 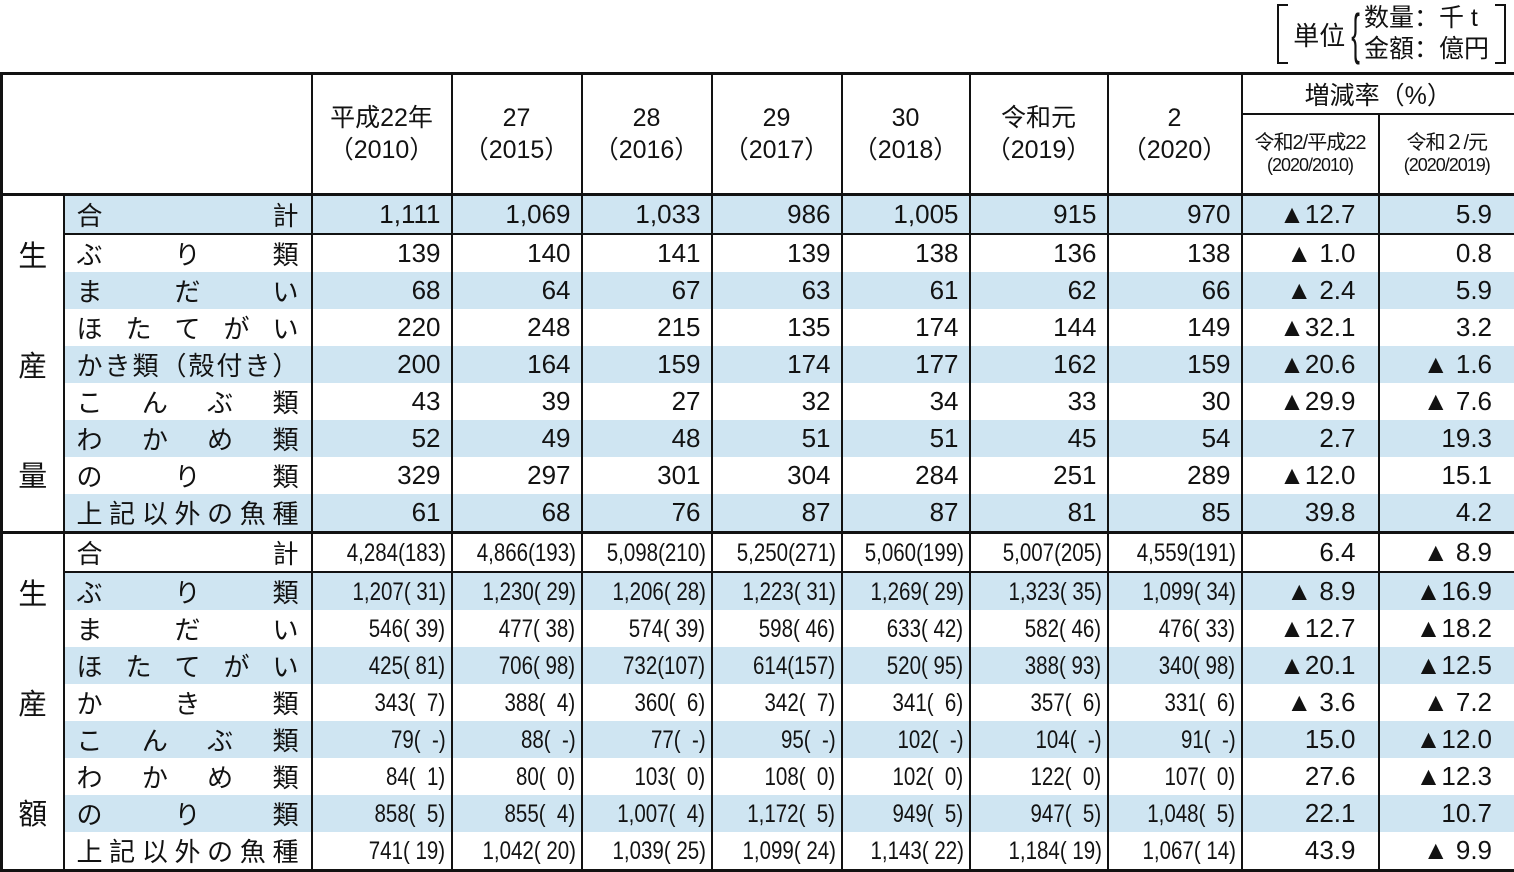 What do you see at coordinates (1310, 776) in the screenshot?
I see `rate-cell: 27.6` at bounding box center [1310, 776].